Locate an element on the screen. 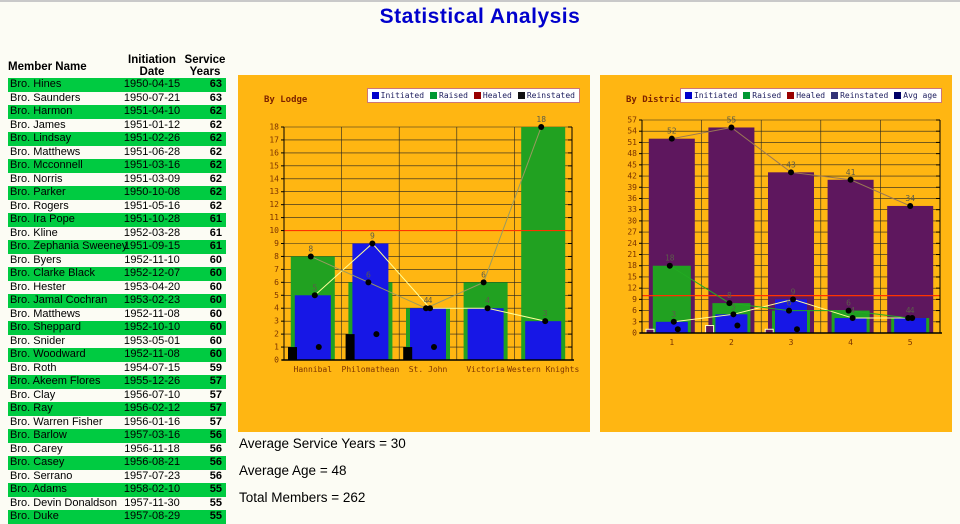 The height and width of the screenshot is (524, 960). cell-date: 1951-02-26 is located at coordinates (152, 138).